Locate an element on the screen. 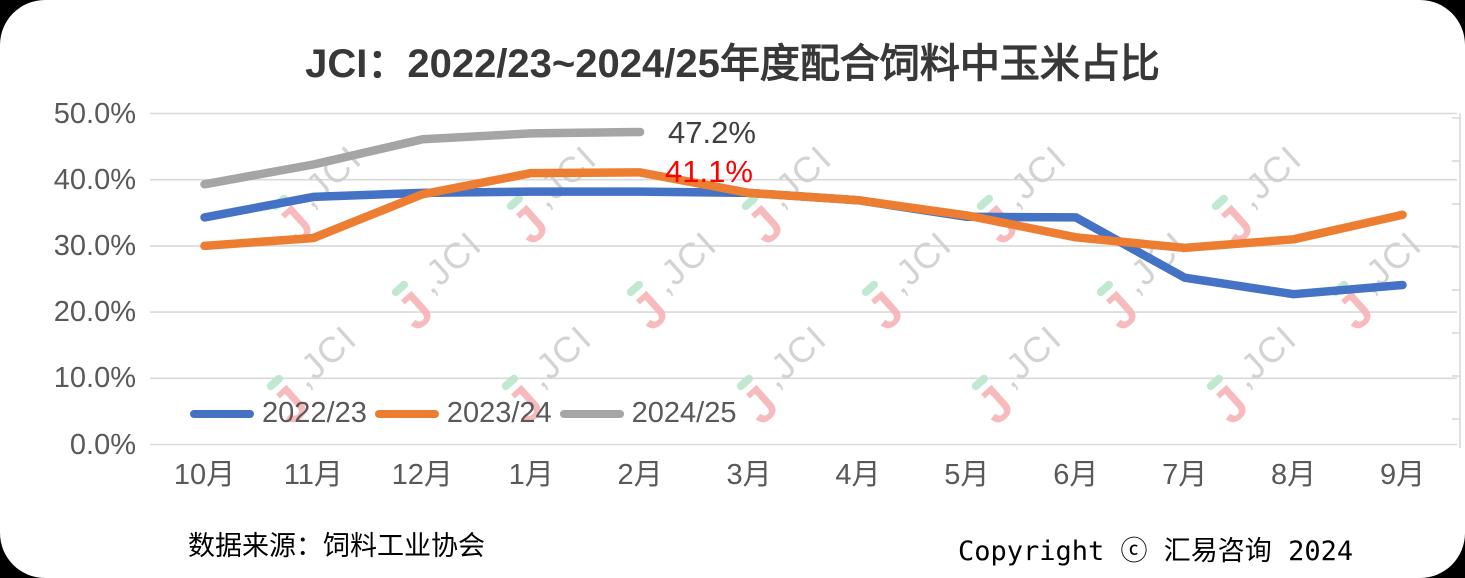 The image size is (1465, 578). x-axis-tick-label: 9月 is located at coordinates (1402, 475).